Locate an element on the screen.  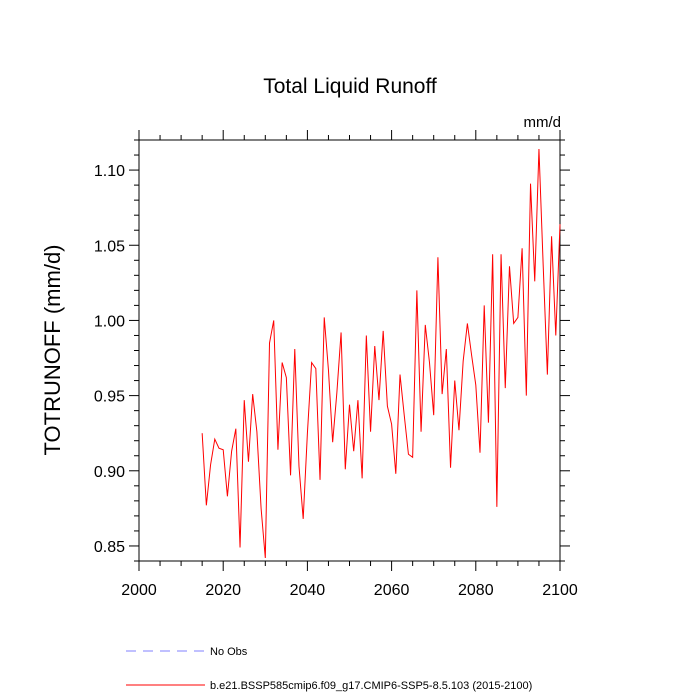
y-tick-label: 1.00 is located at coordinates (109, 321).